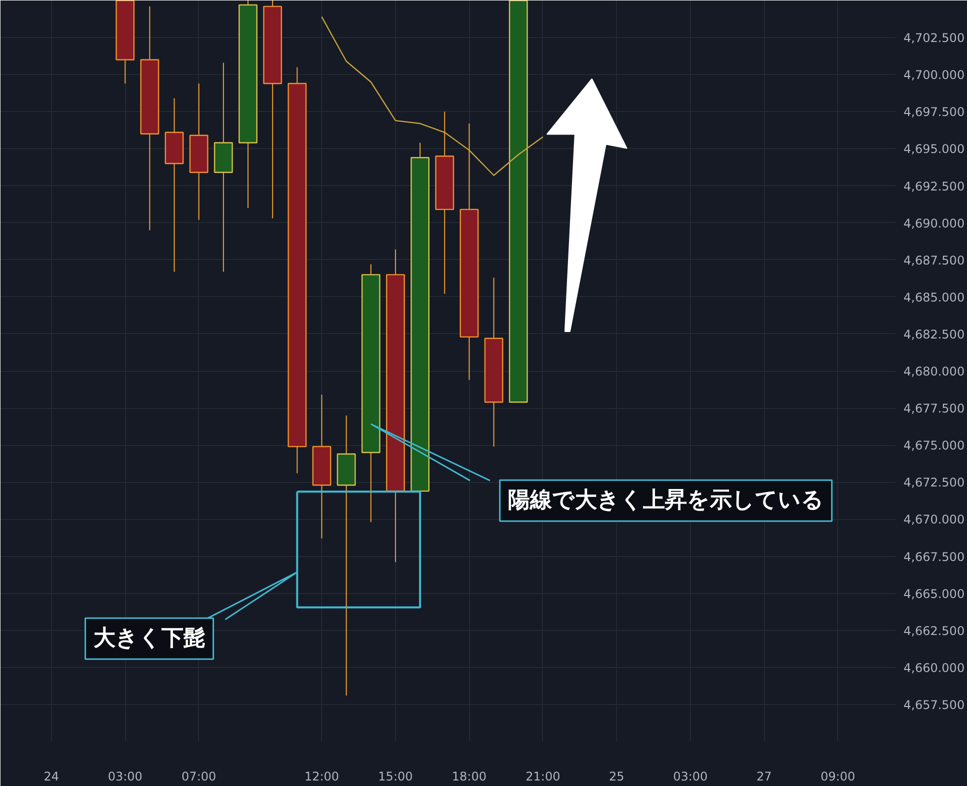  What do you see at coordinates (934, 705) in the screenshot?
I see `y-tick-label: 4,657.500` at bounding box center [934, 705].